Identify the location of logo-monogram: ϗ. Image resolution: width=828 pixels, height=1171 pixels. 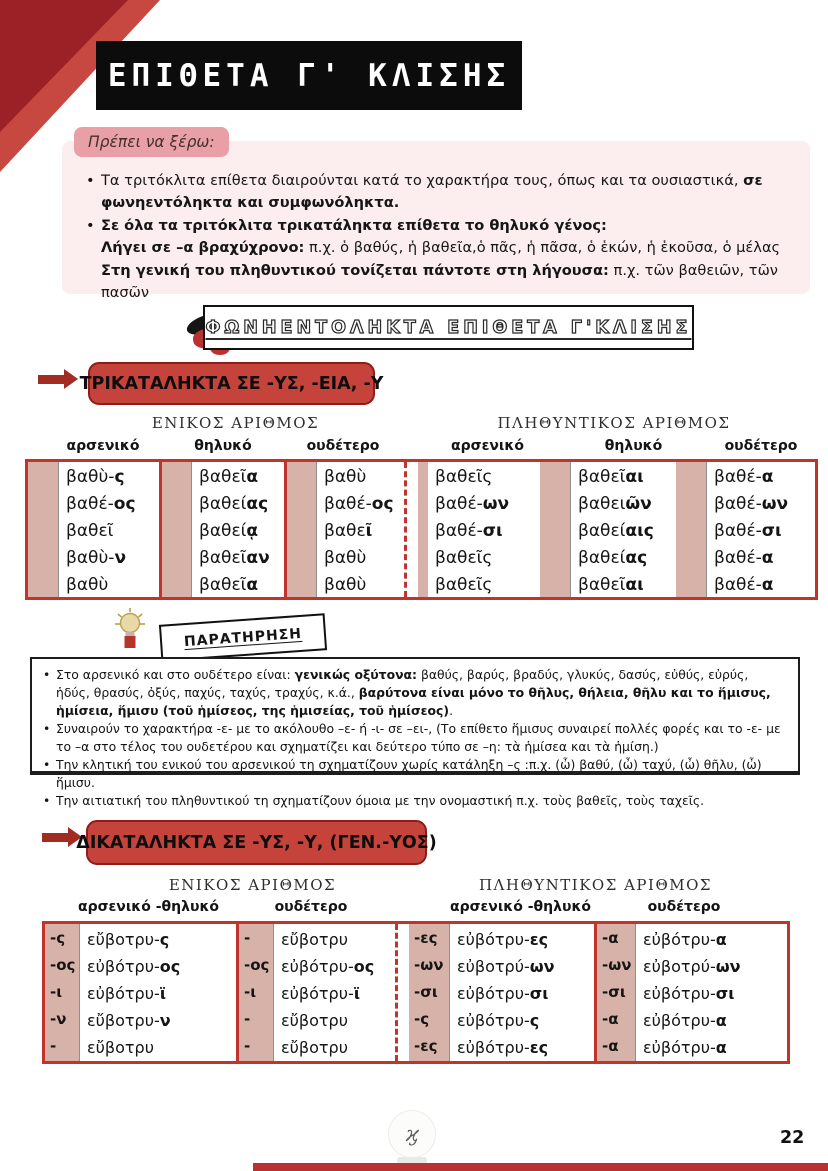
(412, 1134).